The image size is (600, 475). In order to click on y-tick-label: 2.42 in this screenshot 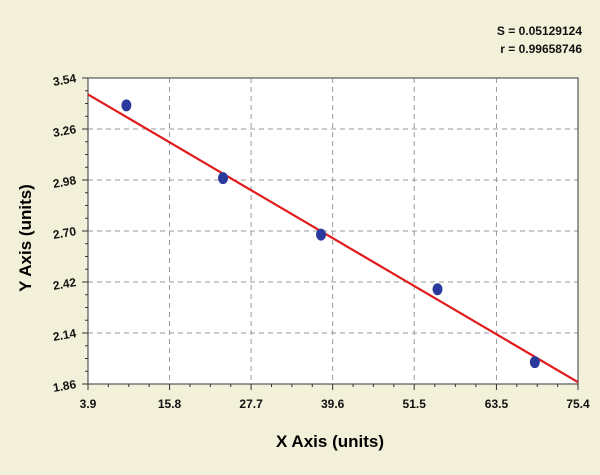, I will do `click(65, 284)`.